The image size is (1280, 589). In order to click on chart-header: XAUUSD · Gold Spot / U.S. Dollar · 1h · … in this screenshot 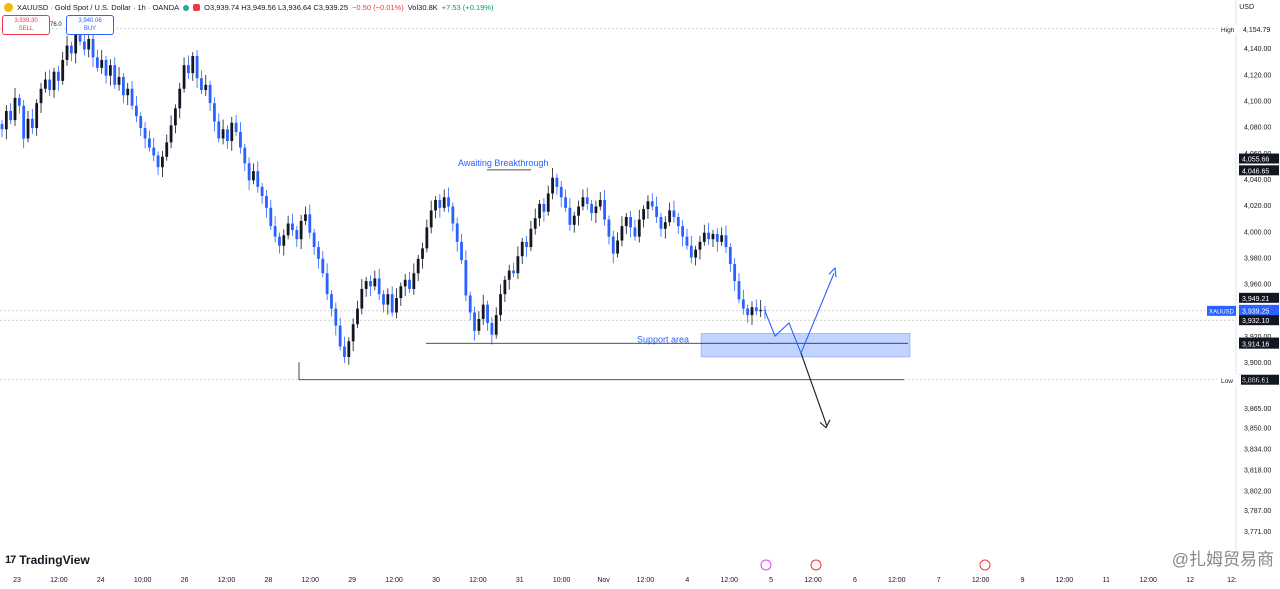, I will do `click(248, 7)`.